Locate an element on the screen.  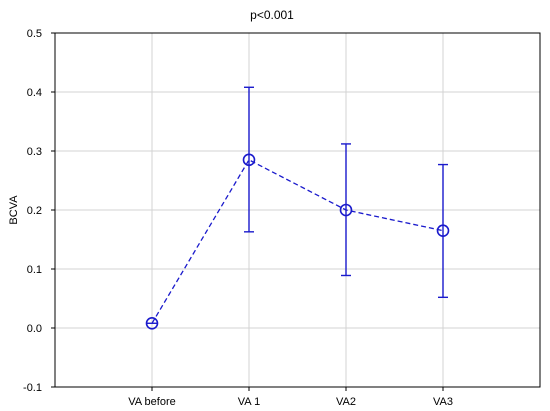
x-tick-label: VA 1 is located at coordinates (249, 402).